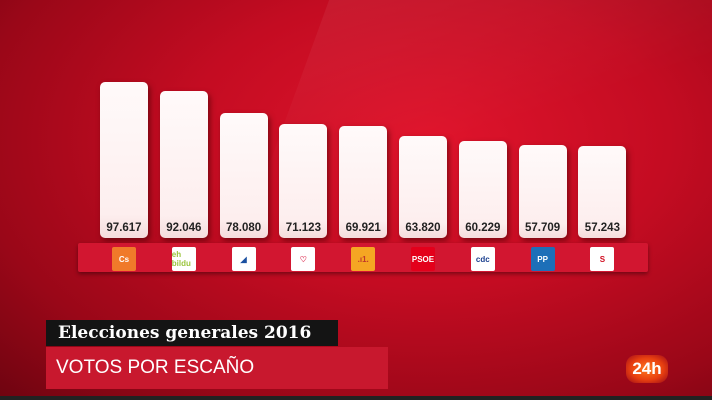 The height and width of the screenshot is (400, 712). What do you see at coordinates (303, 180) in the screenshot?
I see `bar-3: 71.123` at bounding box center [303, 180].